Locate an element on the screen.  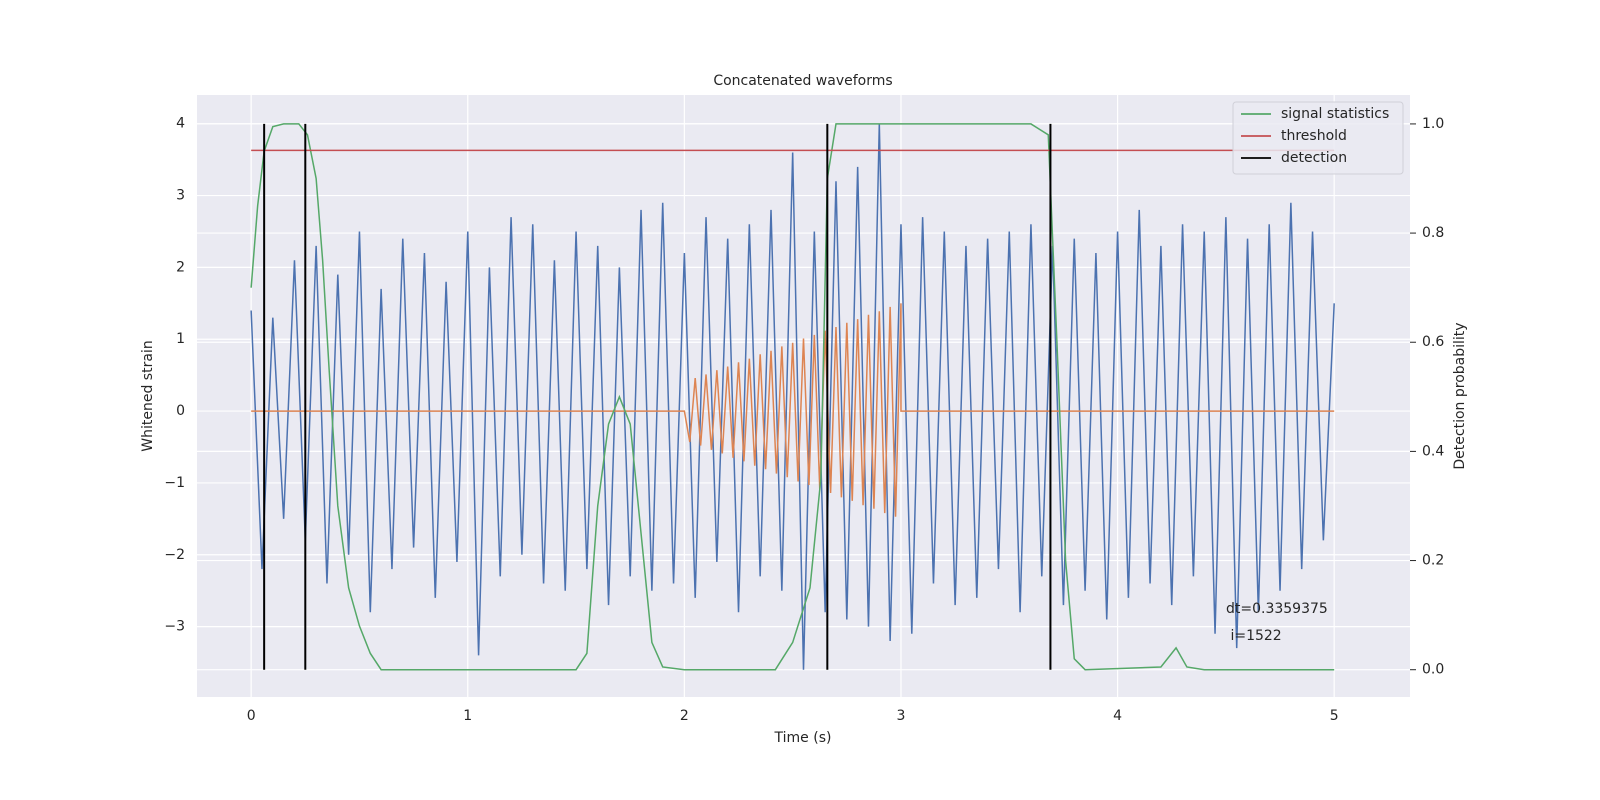
y2-tick-label: 1.0 is located at coordinates (1433, 124).